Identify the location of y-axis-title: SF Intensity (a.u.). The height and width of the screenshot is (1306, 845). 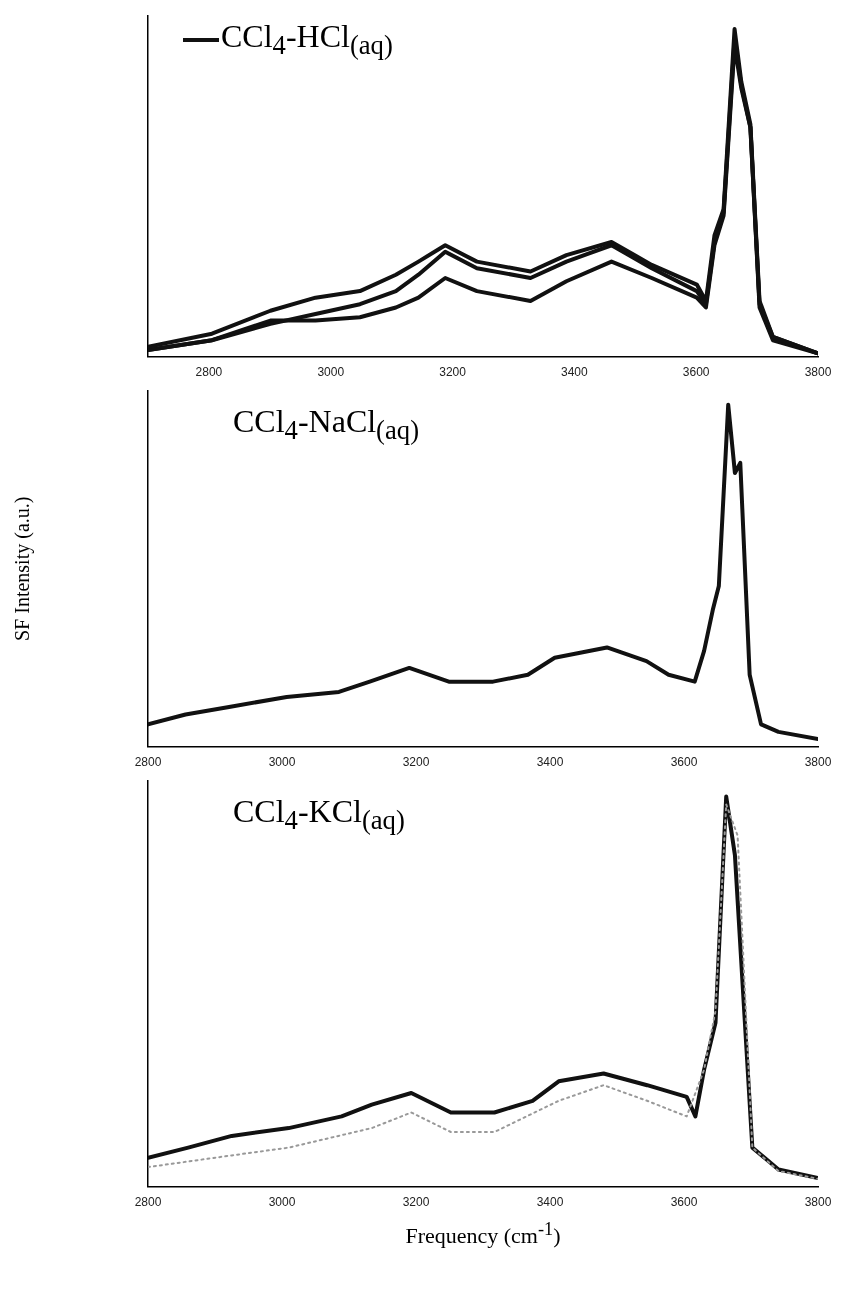
(23, 569).